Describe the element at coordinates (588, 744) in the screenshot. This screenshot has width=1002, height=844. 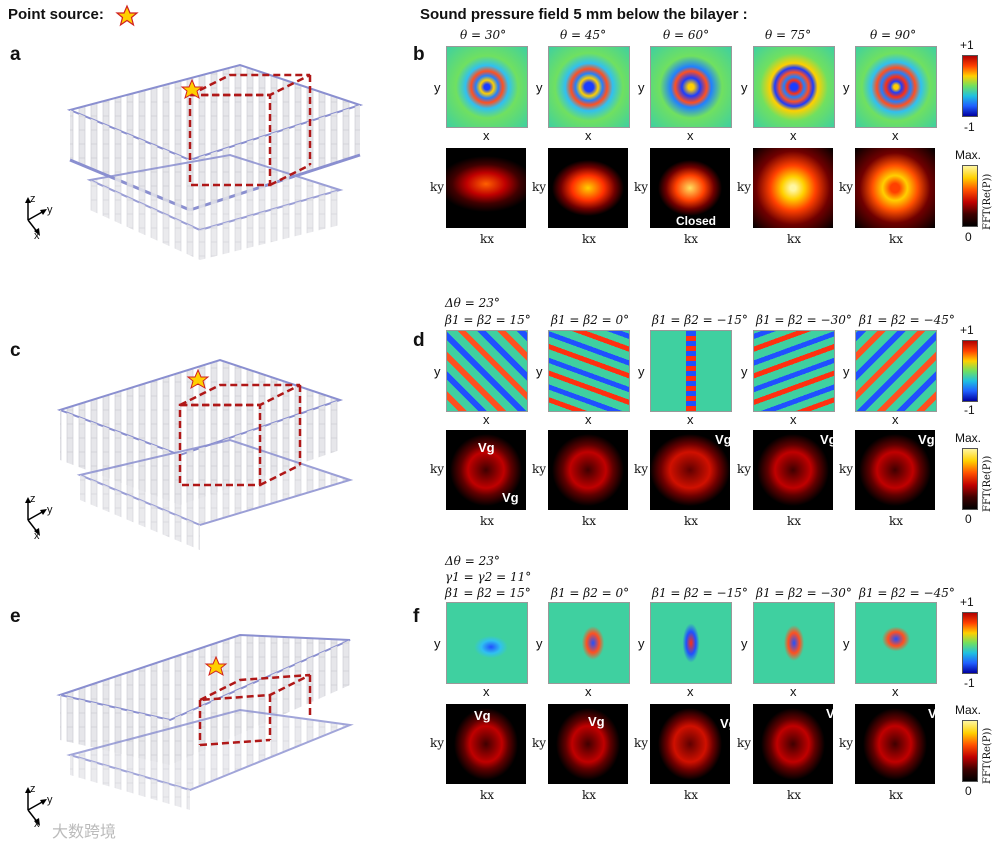
I see `fft-map-f2` at that location.